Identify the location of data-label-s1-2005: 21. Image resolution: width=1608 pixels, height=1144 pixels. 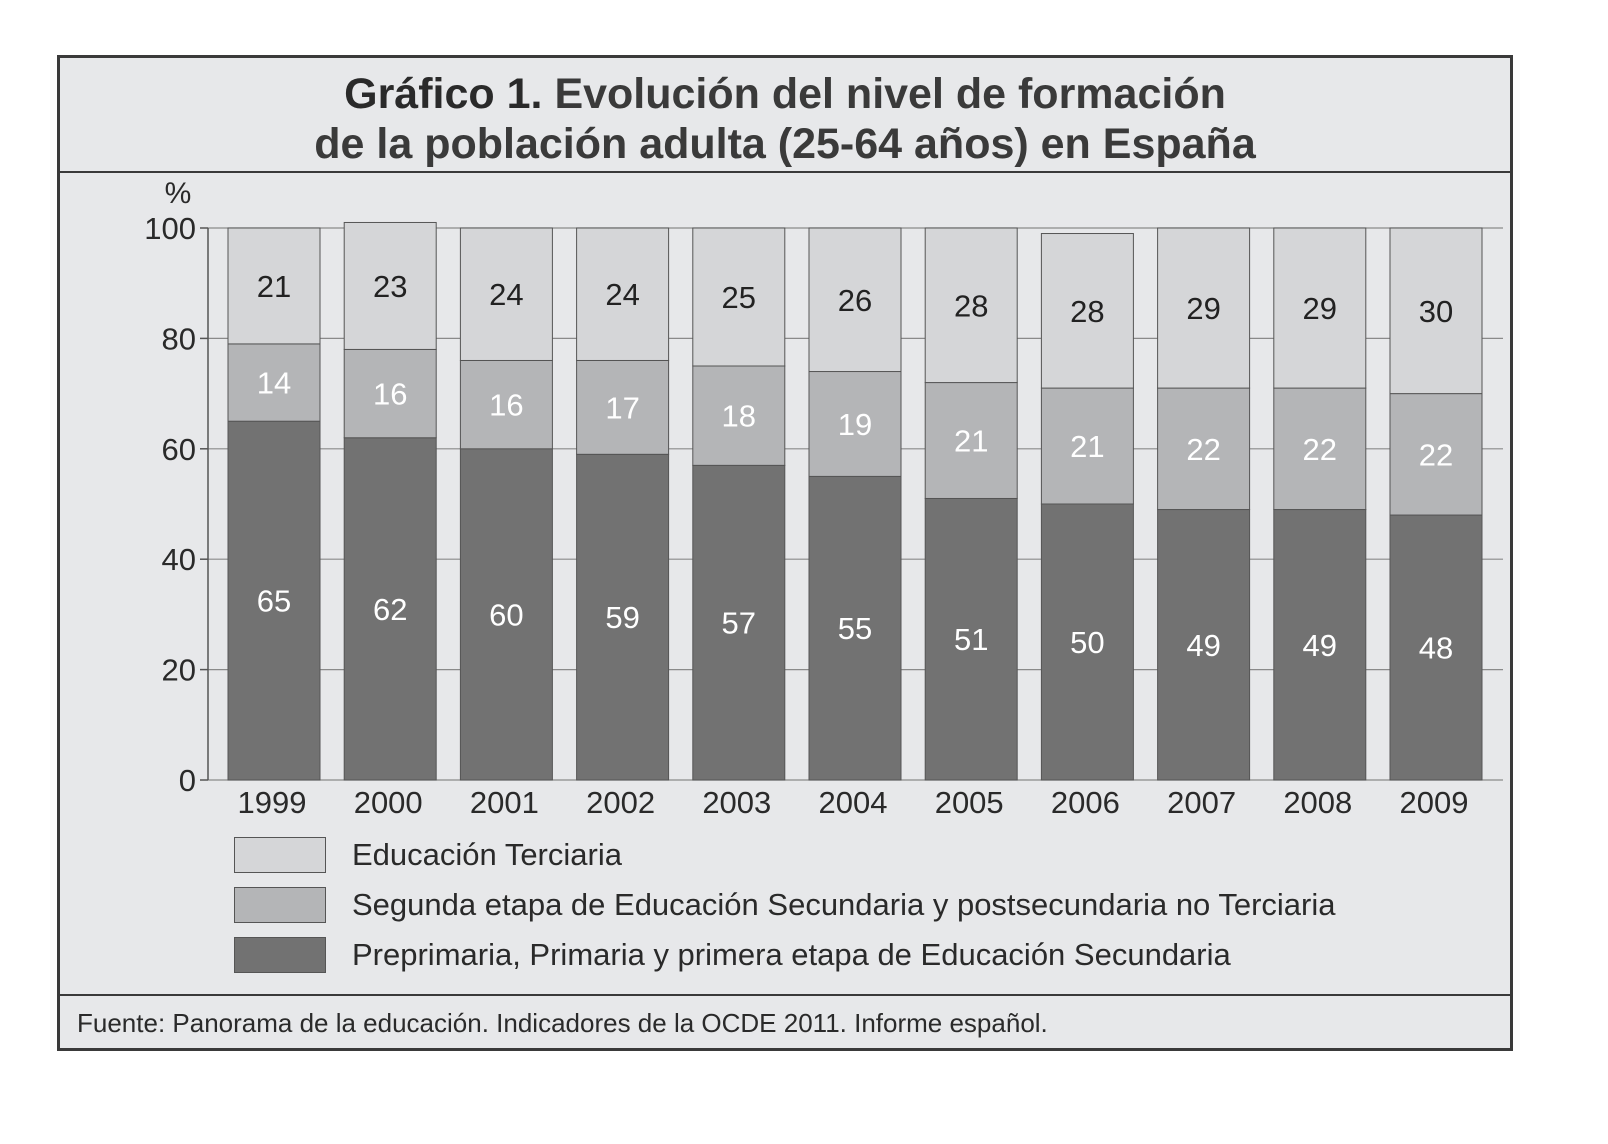
(971, 441).